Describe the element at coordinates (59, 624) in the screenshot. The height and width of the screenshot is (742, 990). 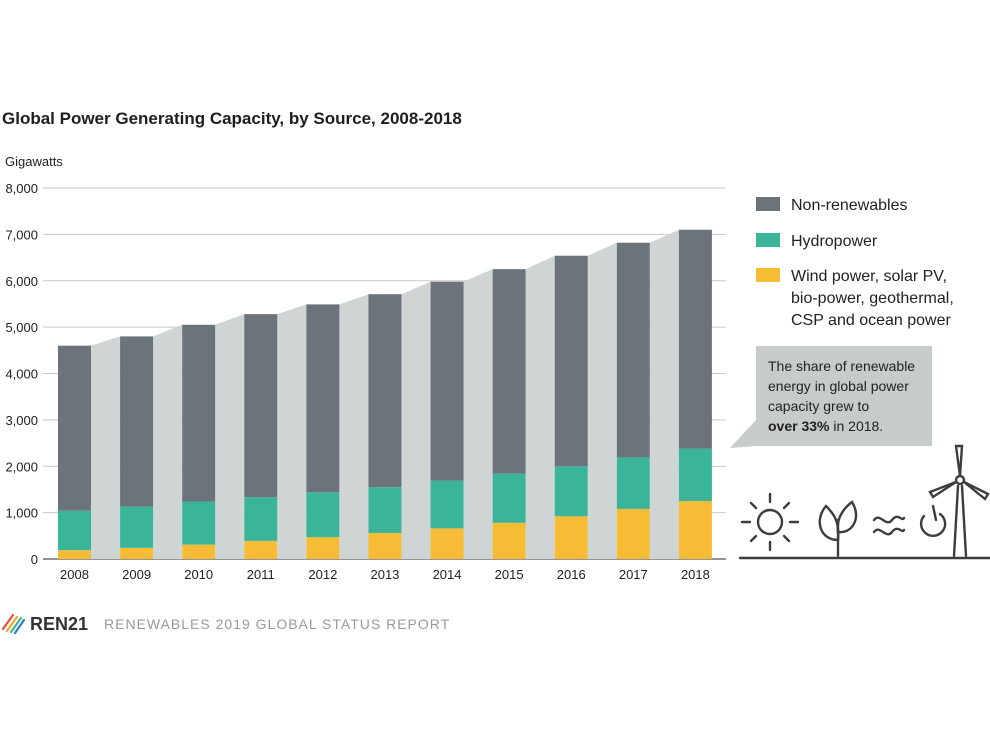
I see `footer-brand: REN21` at that location.